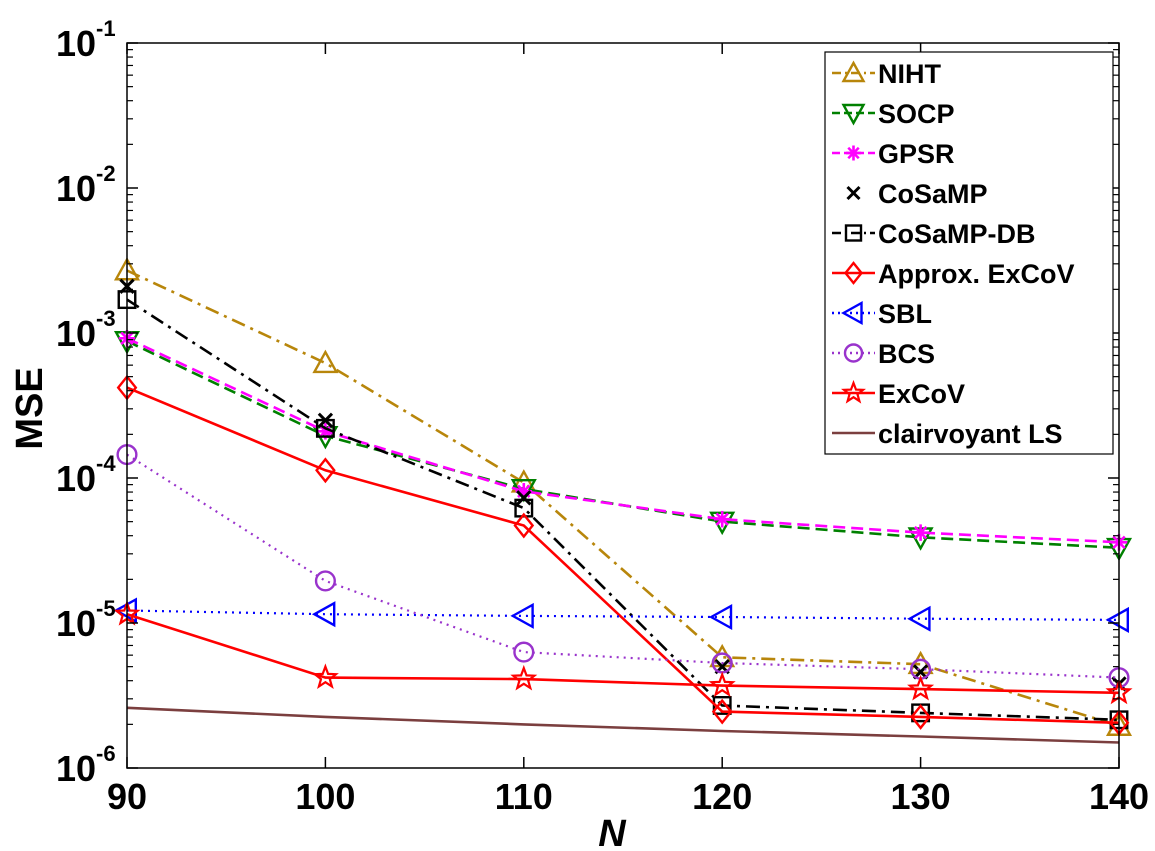  I want to click on legend-label: CoSaMP, so click(933, 194).